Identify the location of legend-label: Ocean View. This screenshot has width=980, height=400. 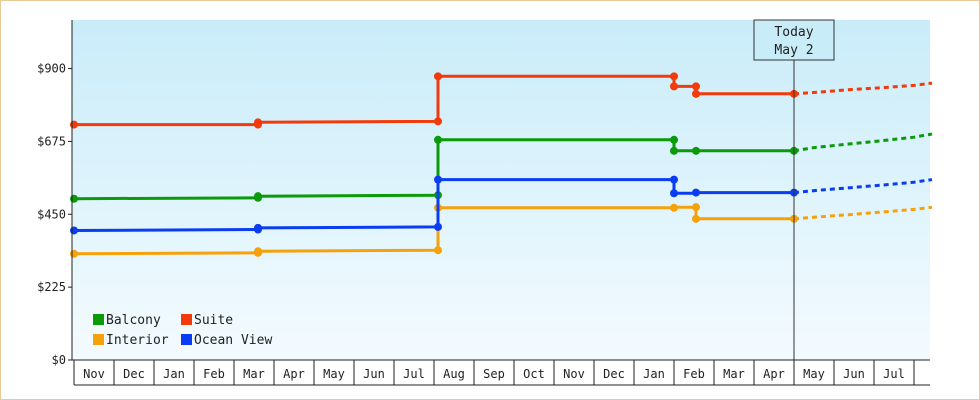
(233, 340).